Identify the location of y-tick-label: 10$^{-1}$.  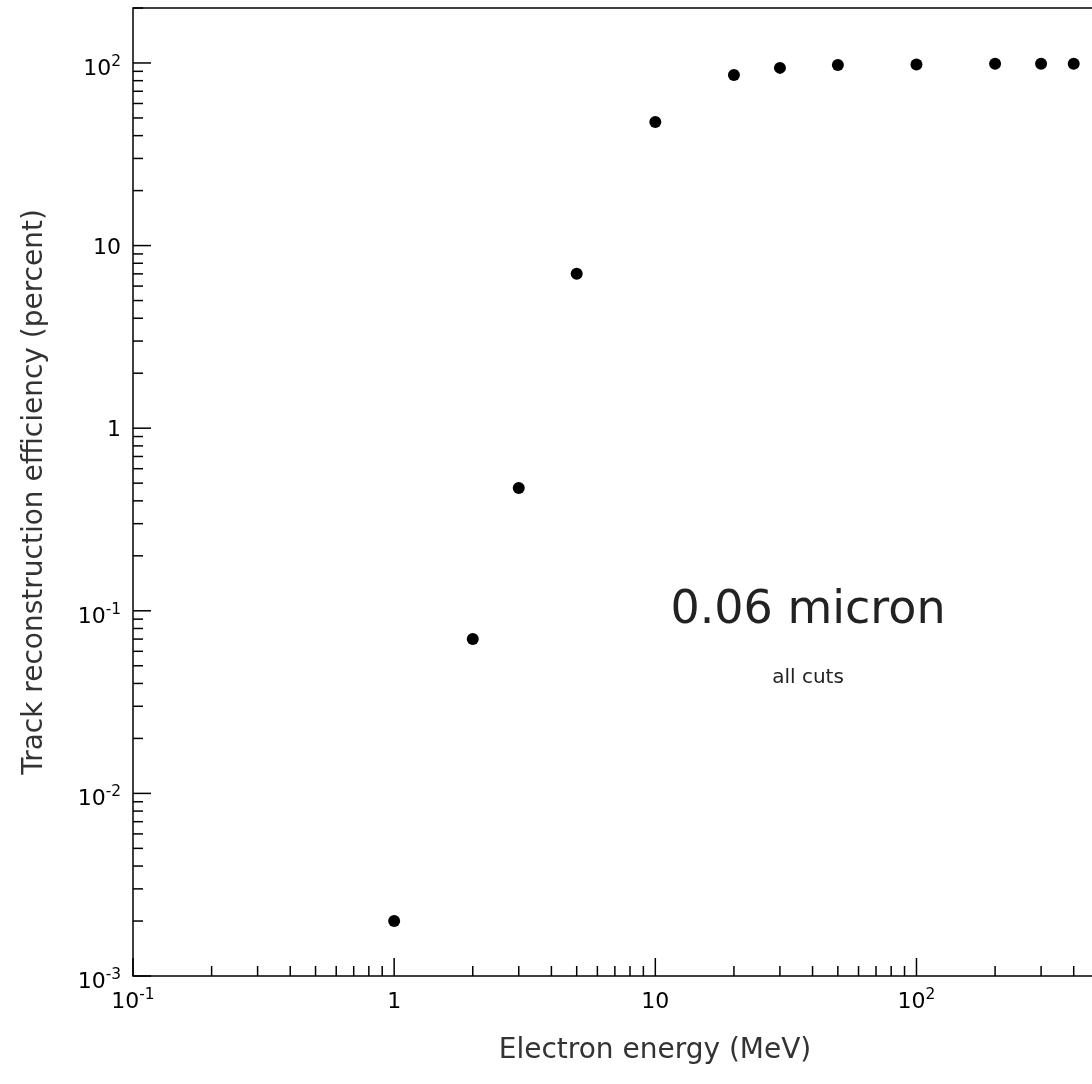
(99, 613).